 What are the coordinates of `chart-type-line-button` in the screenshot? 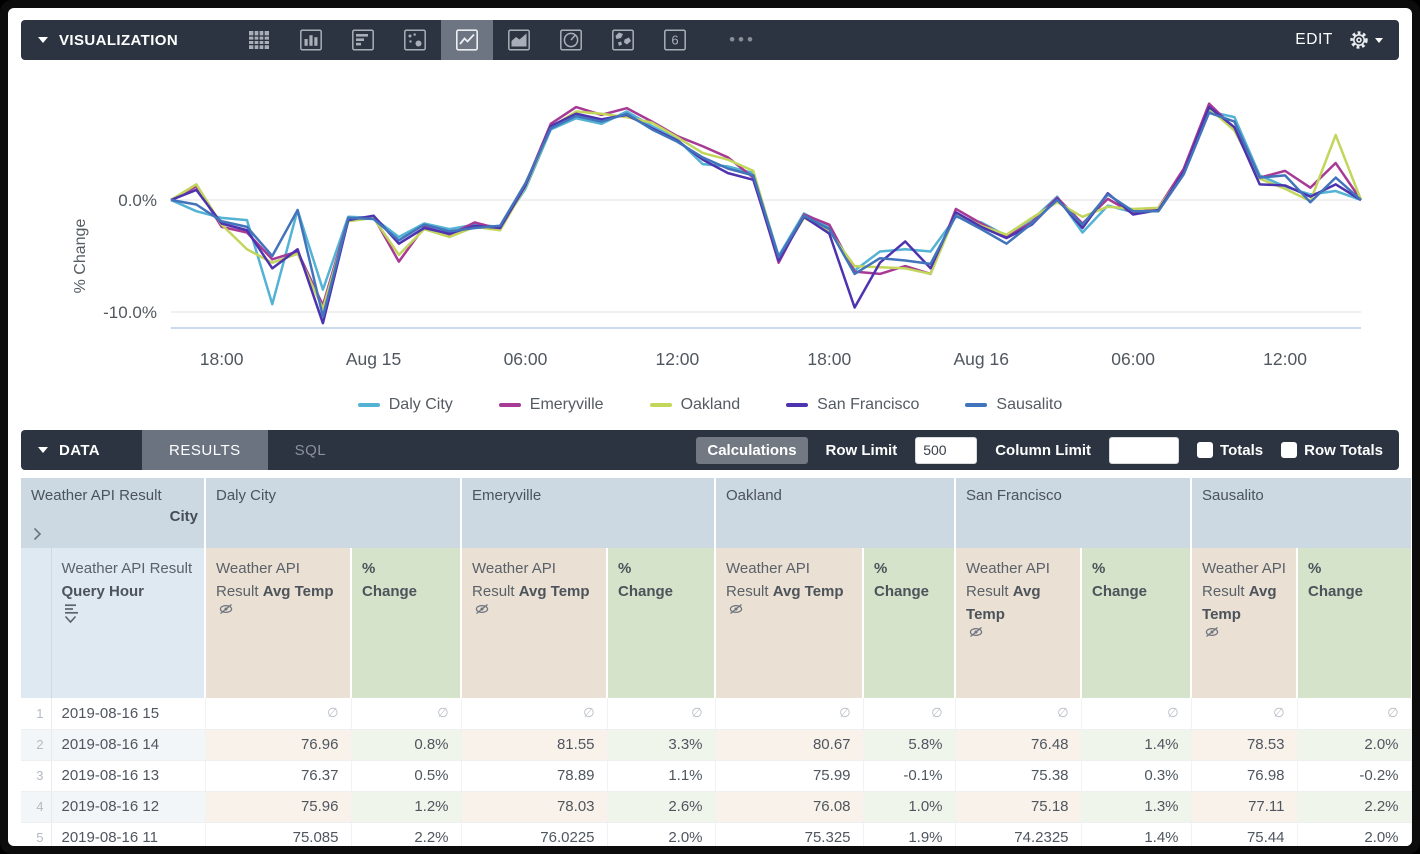 It's located at (467, 40).